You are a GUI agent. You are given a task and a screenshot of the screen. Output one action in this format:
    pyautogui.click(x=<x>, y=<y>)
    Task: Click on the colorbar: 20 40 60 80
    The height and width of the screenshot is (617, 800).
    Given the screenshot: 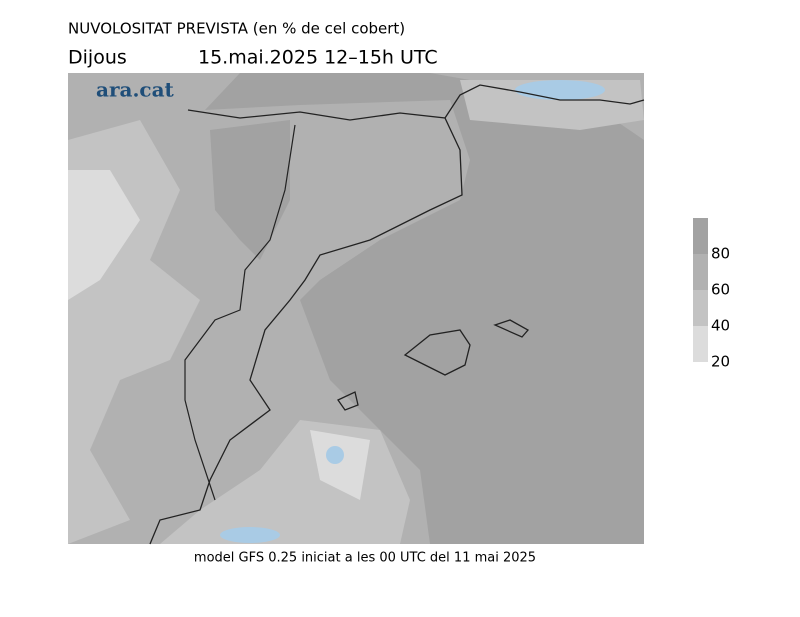 What is the action you would take?
    pyautogui.click(x=711, y=294)
    